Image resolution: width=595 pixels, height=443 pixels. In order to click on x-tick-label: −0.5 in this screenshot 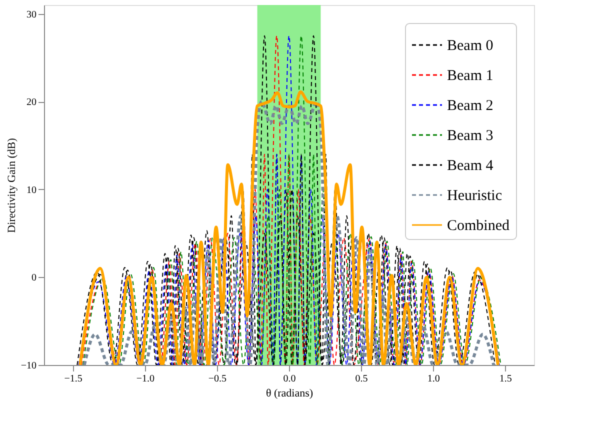, I will do `click(217, 379)`.